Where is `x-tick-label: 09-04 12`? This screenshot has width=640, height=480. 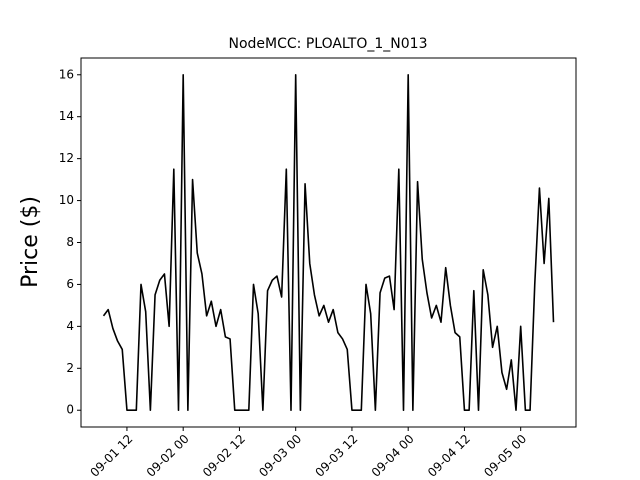 x-tick-label: 09-04 12 is located at coordinates (449, 456).